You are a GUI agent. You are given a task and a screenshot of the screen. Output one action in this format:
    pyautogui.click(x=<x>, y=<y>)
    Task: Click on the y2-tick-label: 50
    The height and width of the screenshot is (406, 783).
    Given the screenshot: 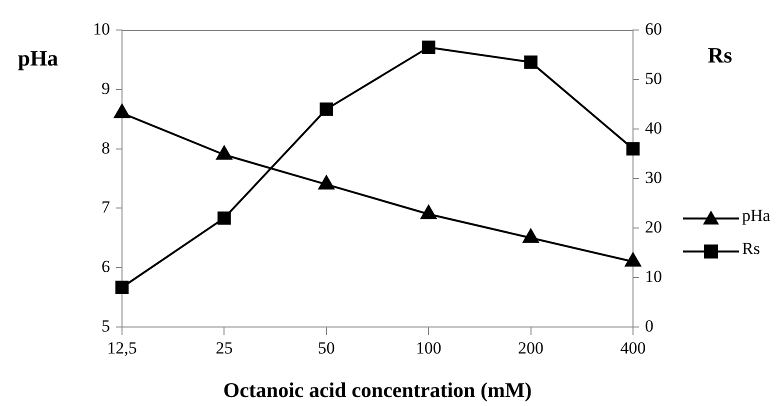 What is the action you would take?
    pyautogui.click(x=653, y=78)
    